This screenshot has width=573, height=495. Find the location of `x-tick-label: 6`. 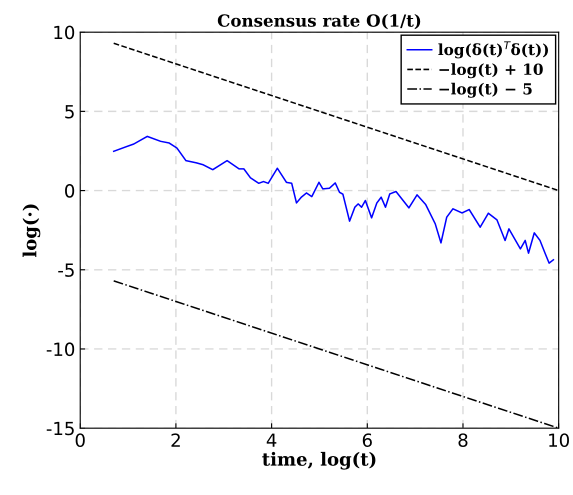

x-tick-label: 6 is located at coordinates (367, 440).